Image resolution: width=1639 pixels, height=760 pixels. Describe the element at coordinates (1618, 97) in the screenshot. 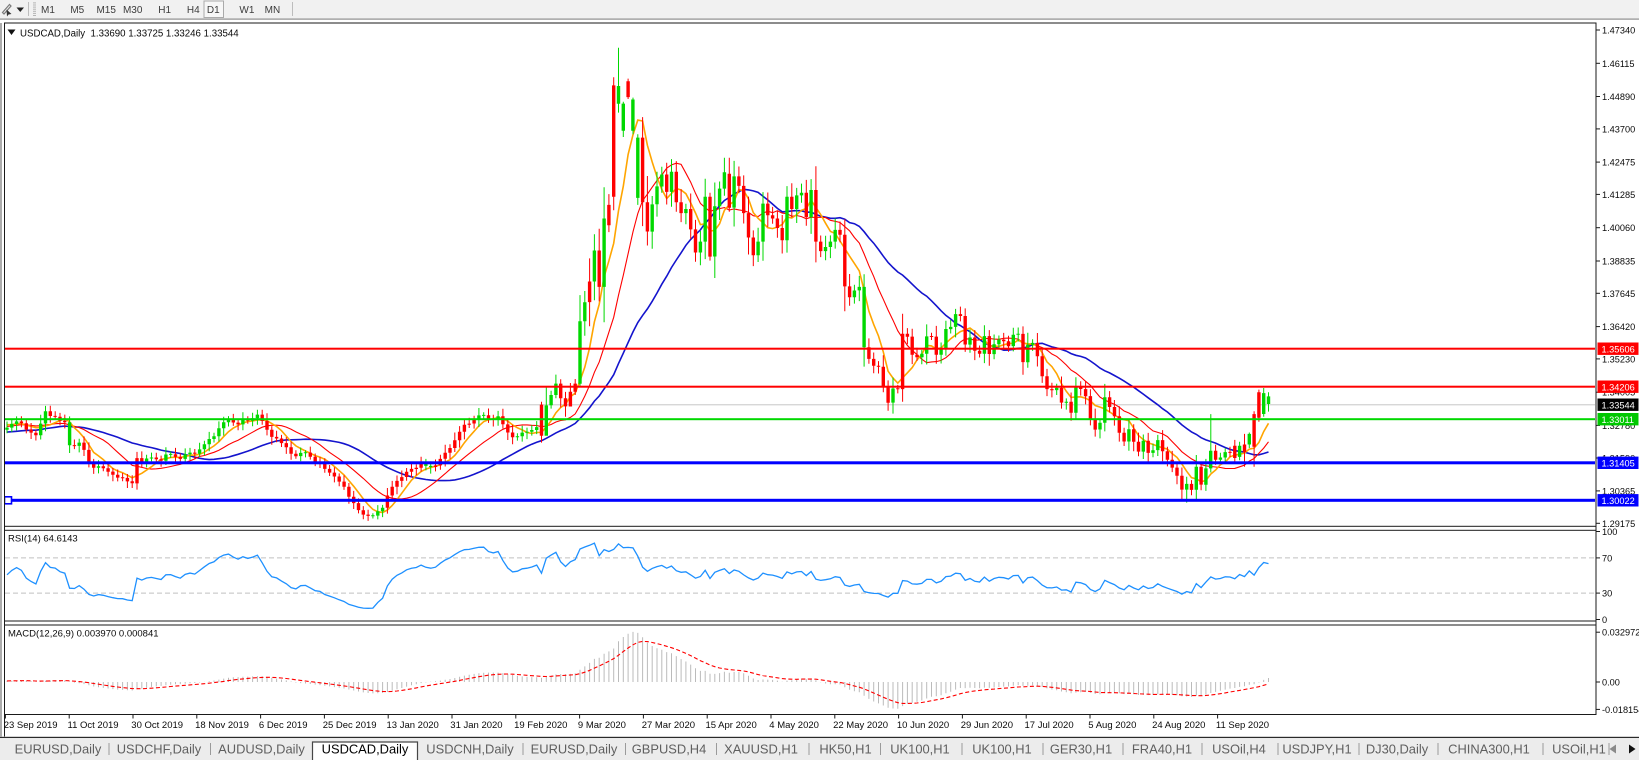

I see `svg-text: 1.44890` at that location.